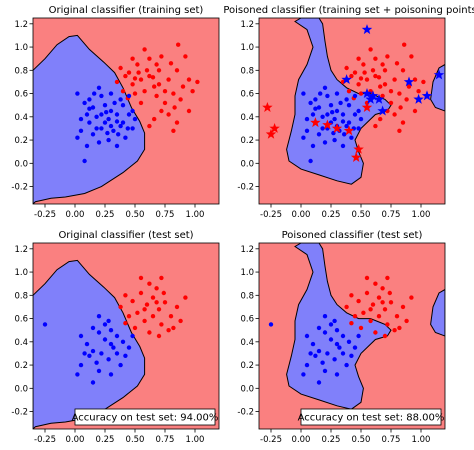 The image size is (474, 450). Describe the element at coordinates (247, 71) in the screenshot. I see `y-tick-label: 0.8` at that location.